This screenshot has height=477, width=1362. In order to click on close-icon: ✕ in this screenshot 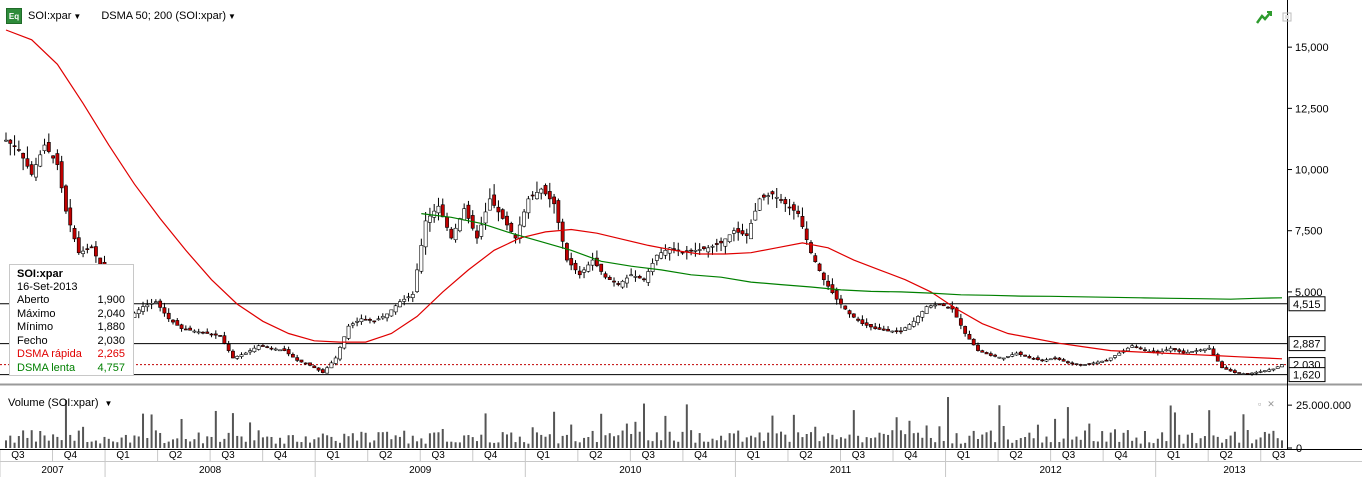, I will do `click(1271, 404)`.